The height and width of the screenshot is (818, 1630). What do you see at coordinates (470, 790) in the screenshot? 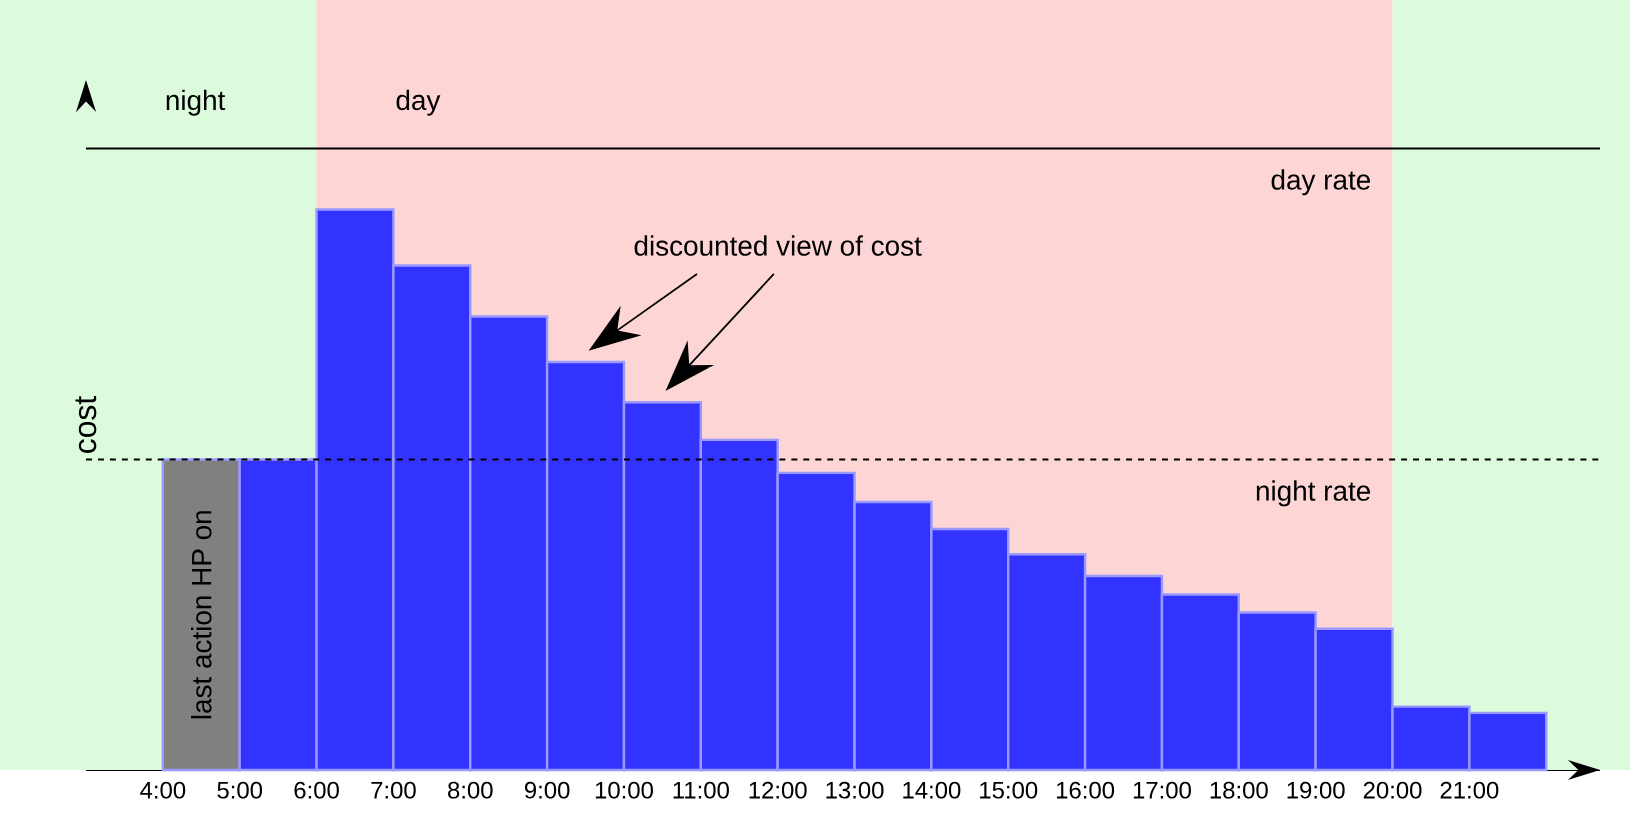
I see `x-tick-label: 8:00` at bounding box center [470, 790].